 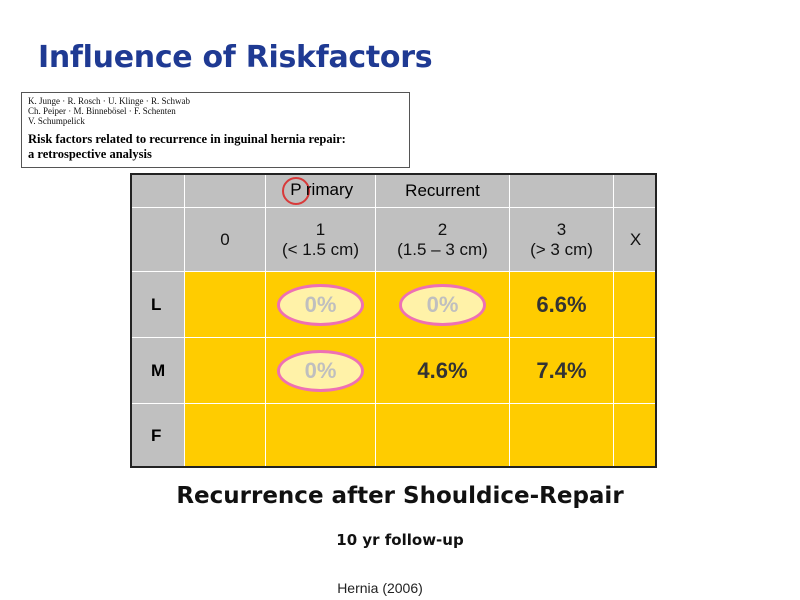 I want to click on corner-cell, so click(x=157, y=239).